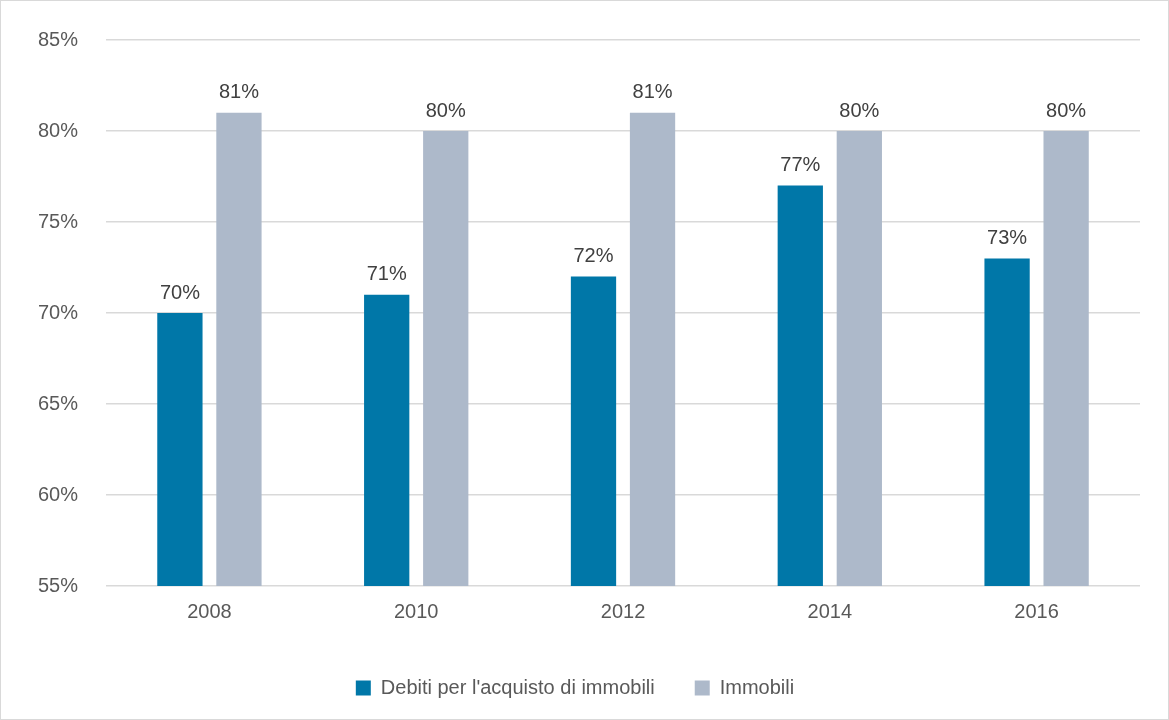 Image resolution: width=1169 pixels, height=720 pixels. What do you see at coordinates (416, 610) in the screenshot?
I see `x-tick-label: 2010` at bounding box center [416, 610].